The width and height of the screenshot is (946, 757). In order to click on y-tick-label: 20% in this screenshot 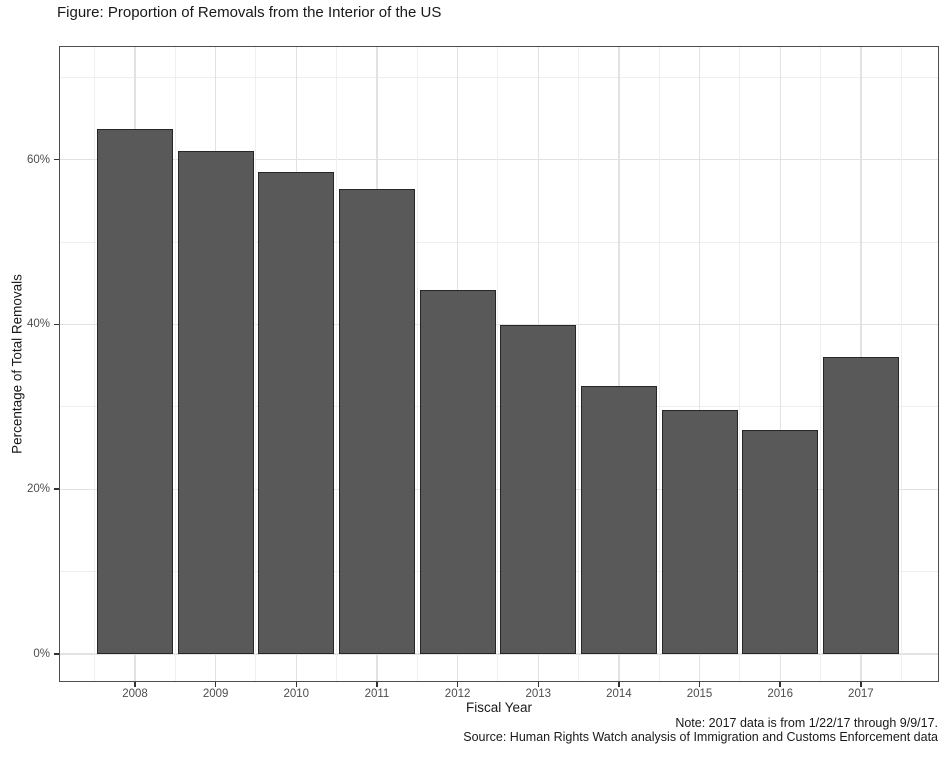, I will do `click(38, 489)`.